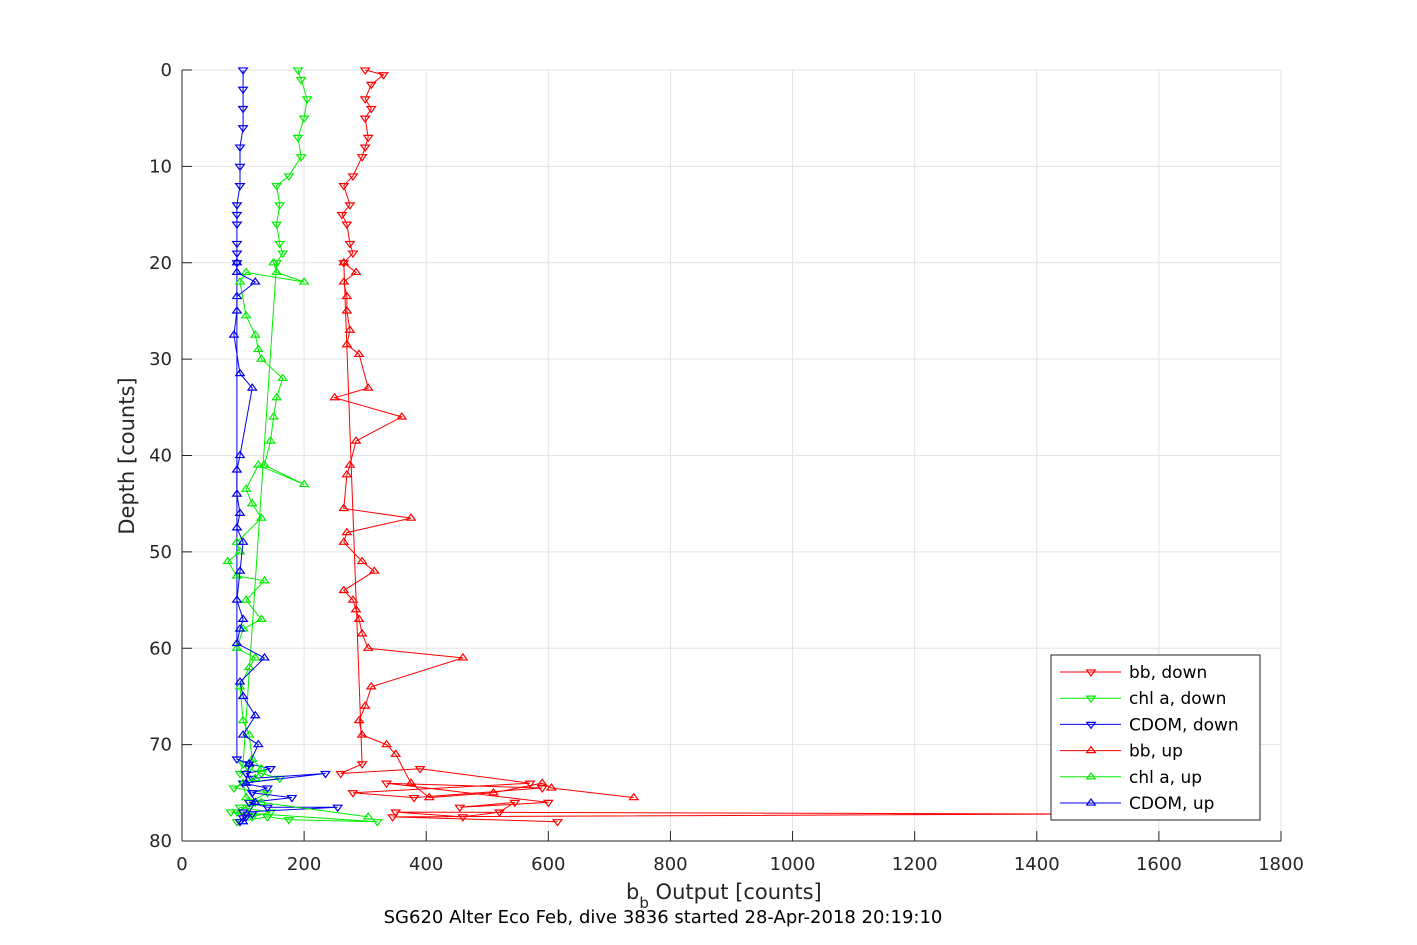 The image size is (1417, 945). What do you see at coordinates (1177, 699) in the screenshot?
I see `legend-label: chl a, down` at bounding box center [1177, 699].